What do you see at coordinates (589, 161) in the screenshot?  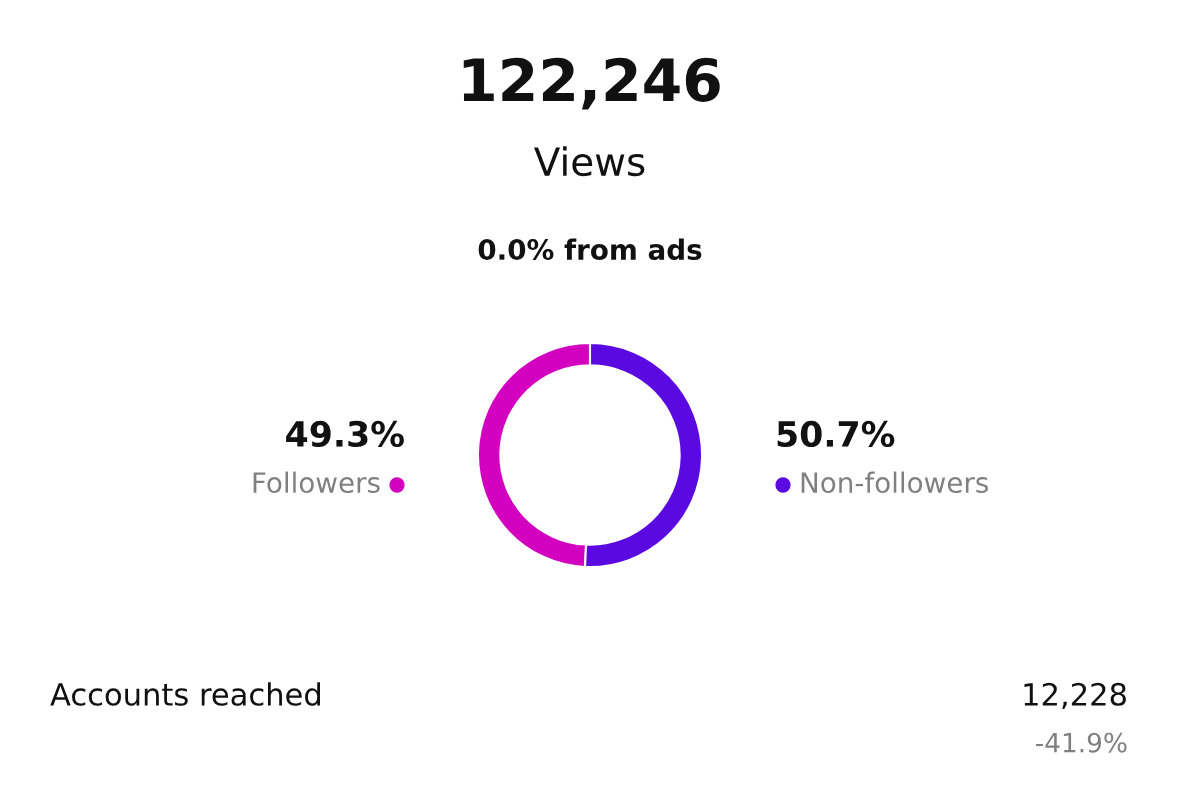 I see `chart-subtitle: Views` at bounding box center [589, 161].